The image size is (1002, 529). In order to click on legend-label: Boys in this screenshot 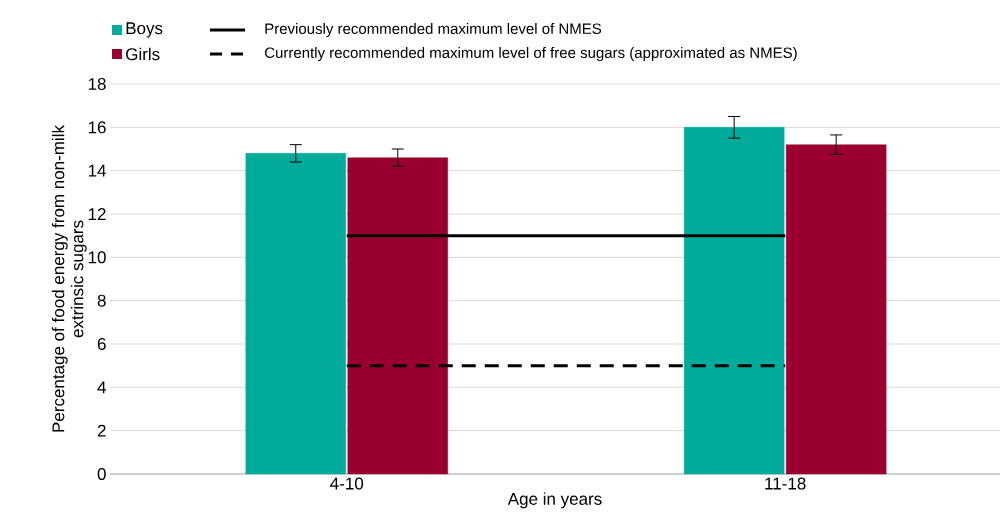, I will do `click(144, 30)`.